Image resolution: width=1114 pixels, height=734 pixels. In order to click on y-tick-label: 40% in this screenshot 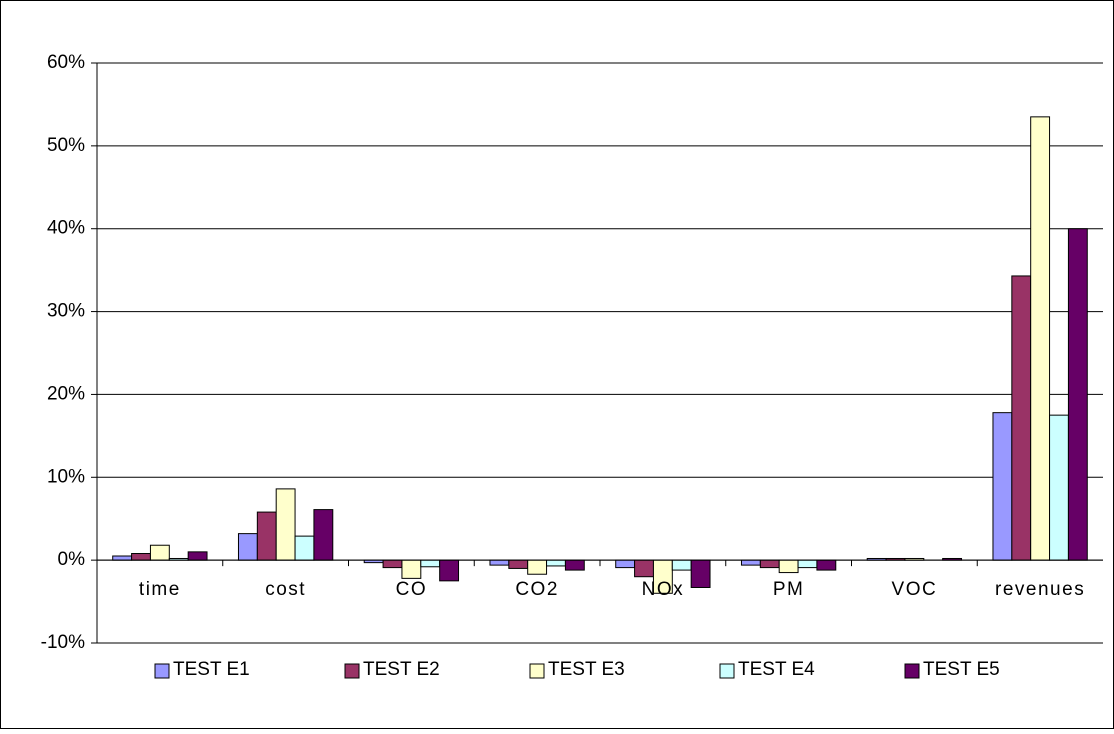, I will do `click(66, 228)`.